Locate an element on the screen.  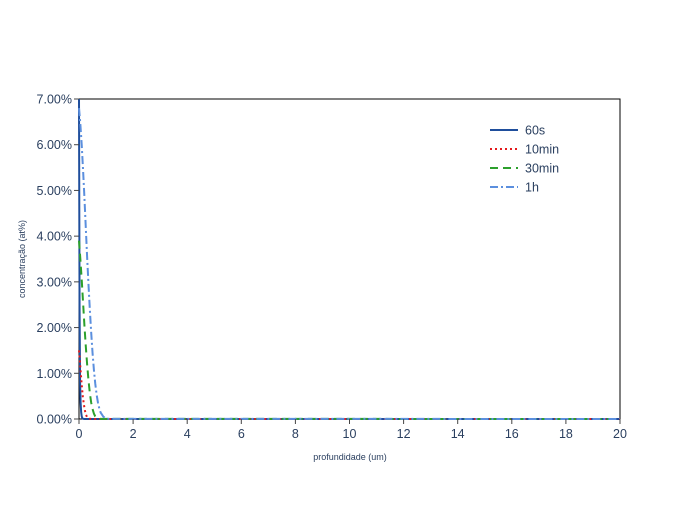
x-tick-label: 14 is located at coordinates (458, 434).